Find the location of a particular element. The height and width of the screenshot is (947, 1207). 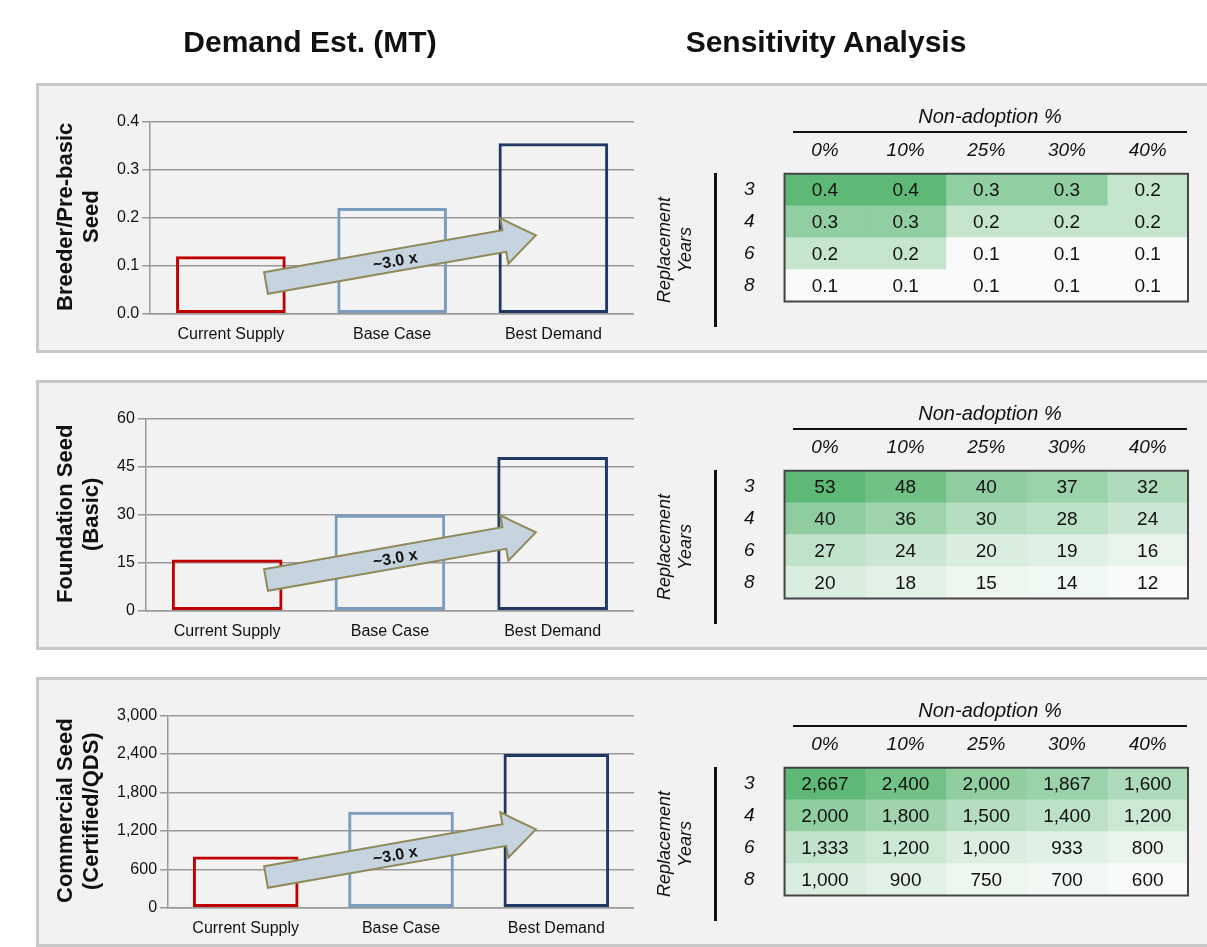

data-label: 900 is located at coordinates (905, 879).